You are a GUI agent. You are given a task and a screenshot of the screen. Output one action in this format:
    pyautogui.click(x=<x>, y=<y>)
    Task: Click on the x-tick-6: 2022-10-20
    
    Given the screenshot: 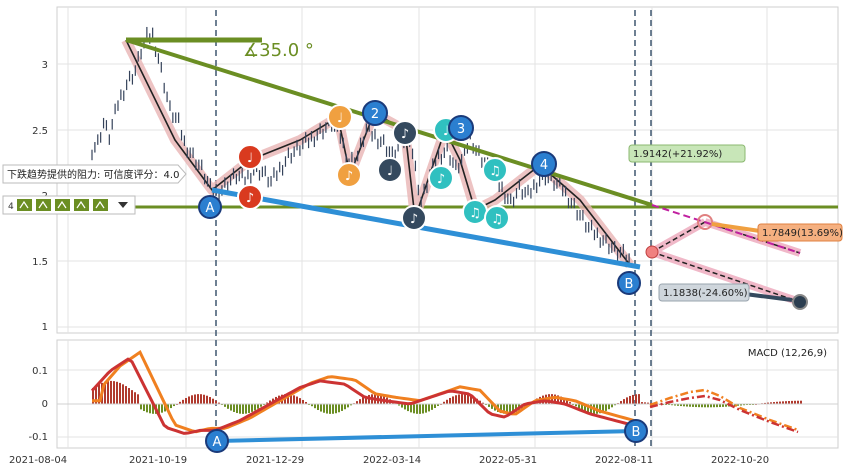 What is the action you would take?
    pyautogui.click(x=740, y=460)
    